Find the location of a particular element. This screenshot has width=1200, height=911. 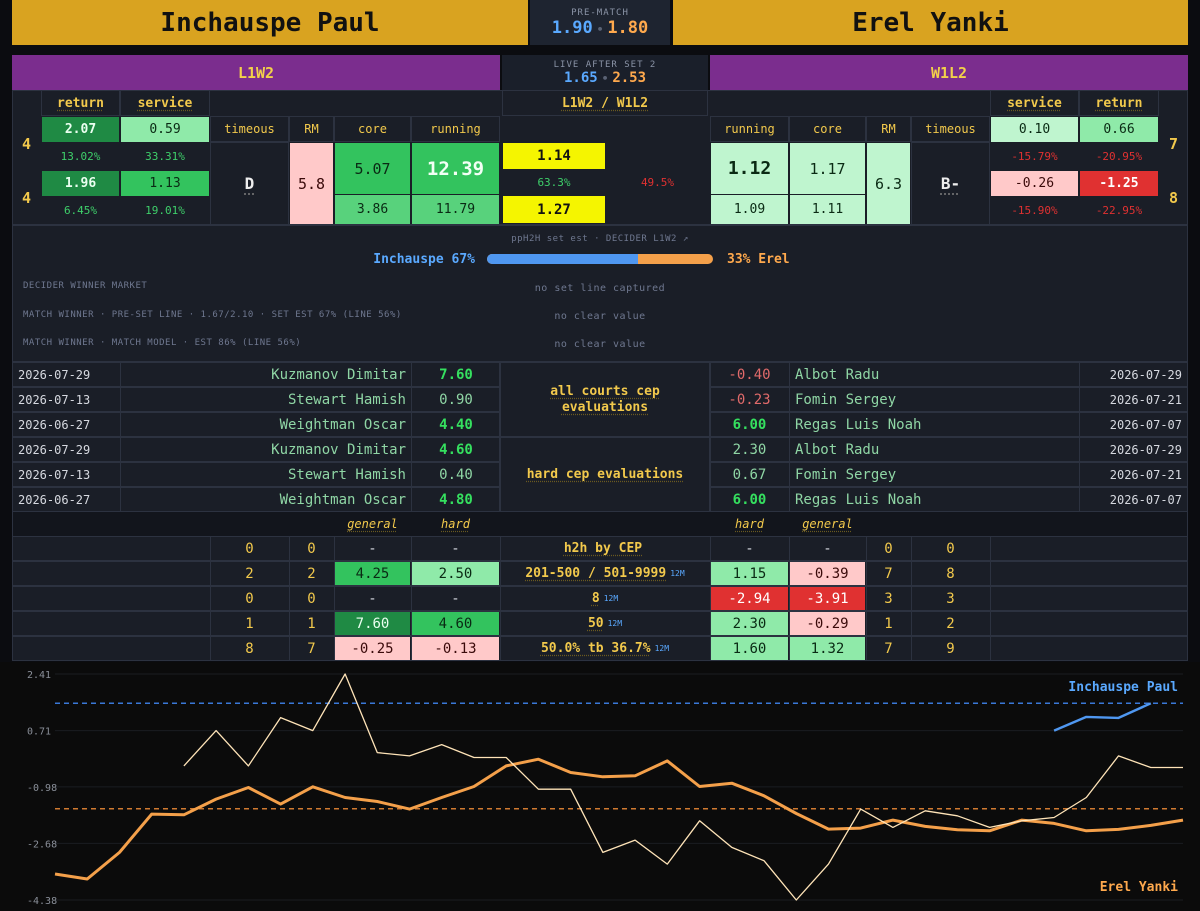

chart-legend-right-player: Erel Yanki is located at coordinates (1139, 887).